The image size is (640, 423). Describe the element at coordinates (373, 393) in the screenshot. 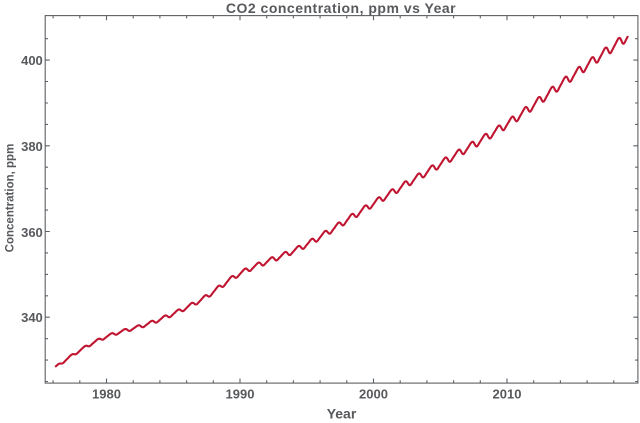

I see `svg-text: 2000` at that location.